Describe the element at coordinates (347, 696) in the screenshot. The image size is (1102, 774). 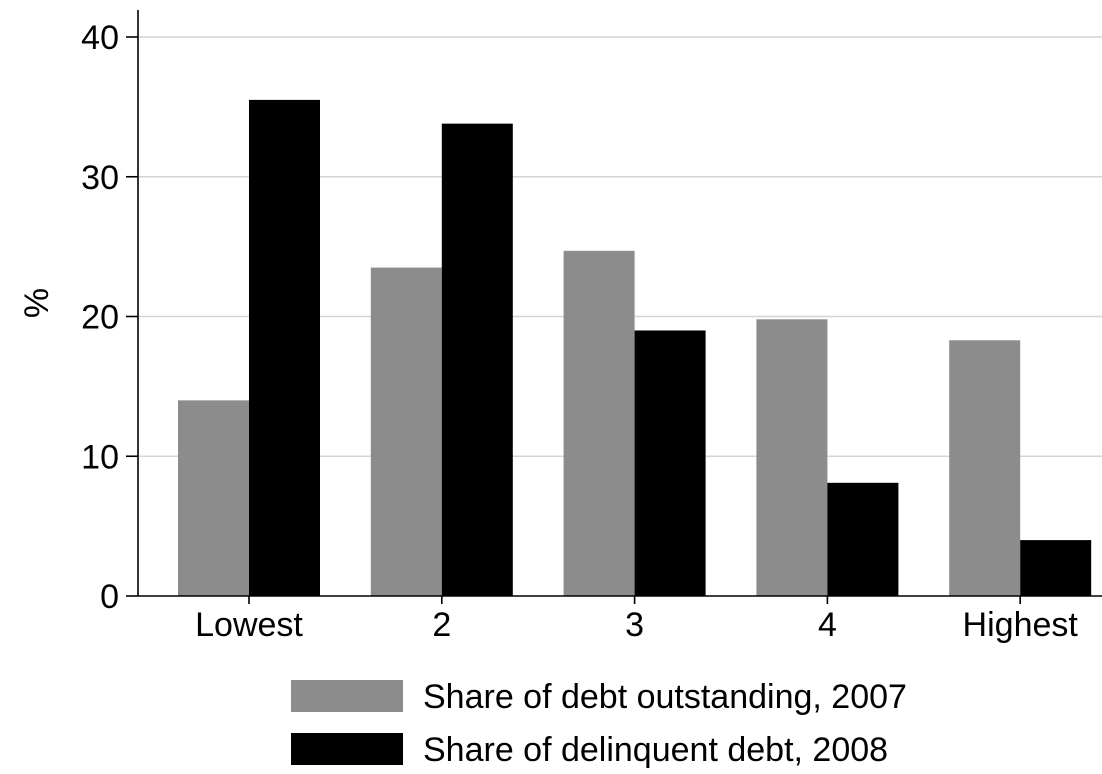
I see `legend-swatch-share-of-debt-outstanding-2007` at that location.